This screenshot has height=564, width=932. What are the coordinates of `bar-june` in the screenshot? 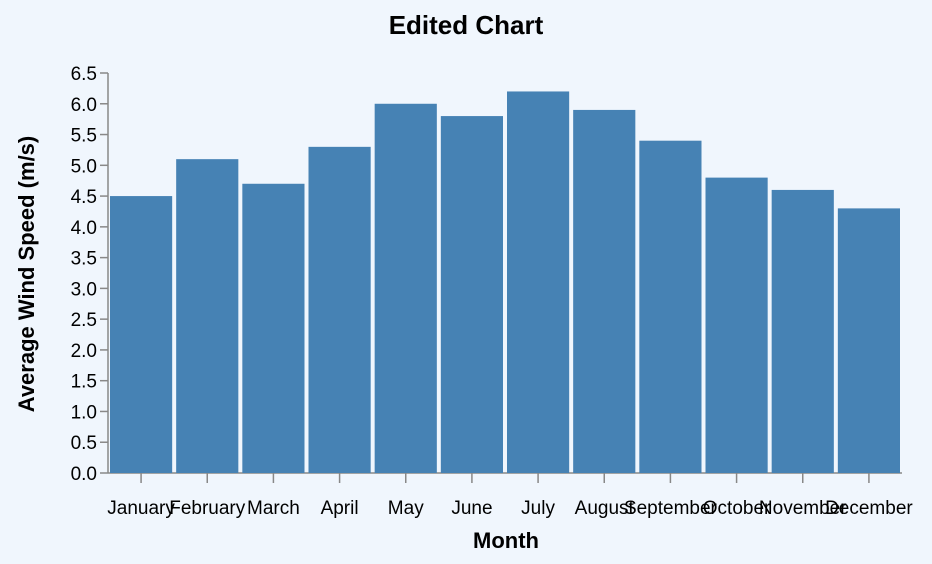 It's located at (471, 295).